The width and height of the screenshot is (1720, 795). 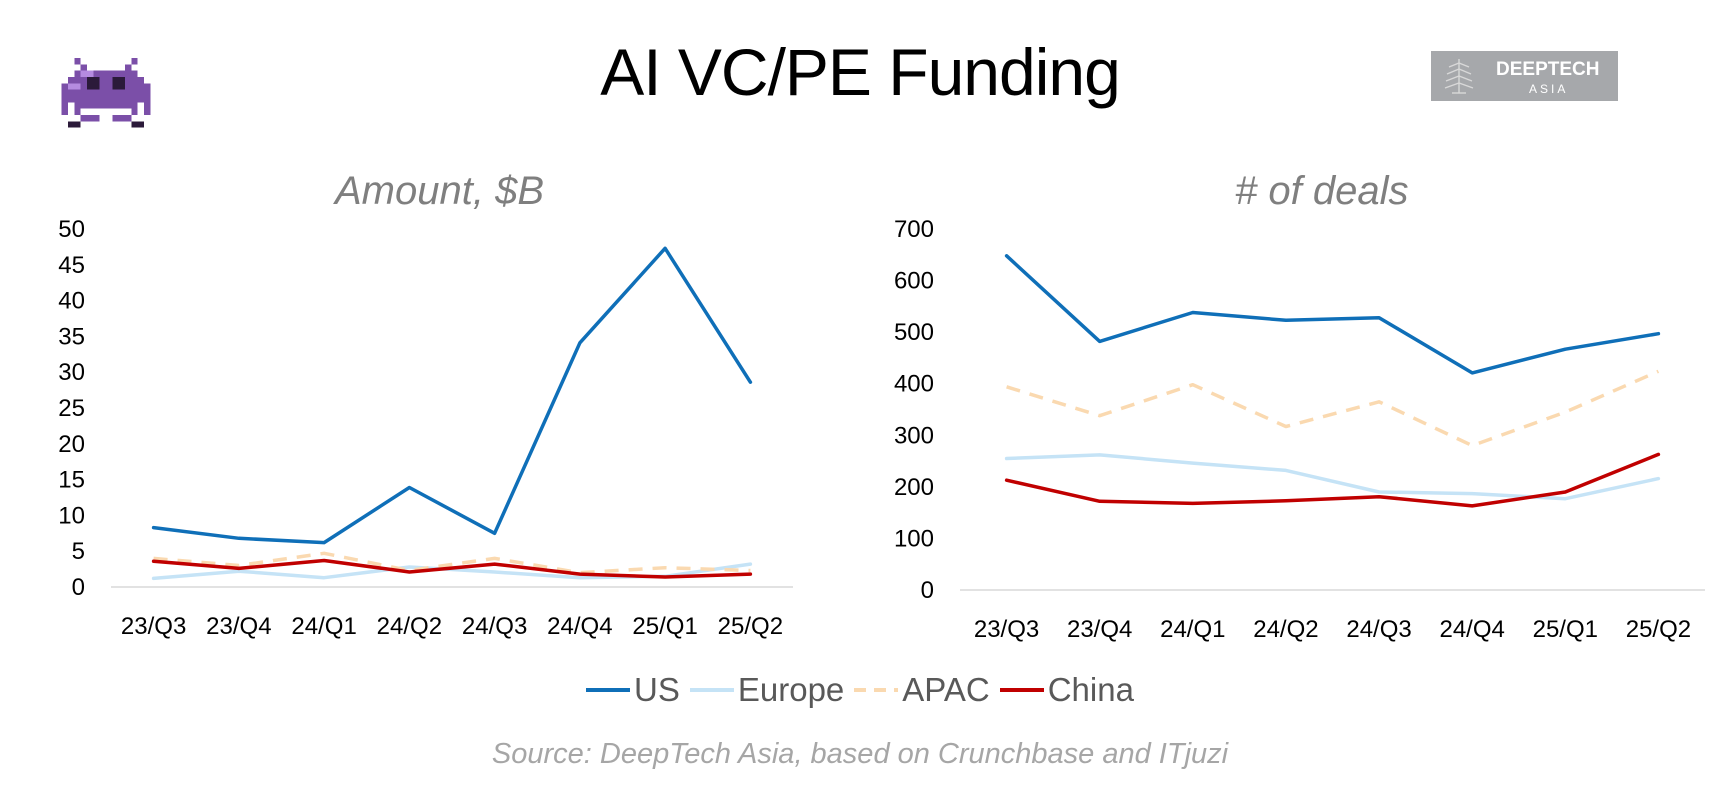 What do you see at coordinates (71, 336) in the screenshot?
I see `y-tick-label: 35` at bounding box center [71, 336].